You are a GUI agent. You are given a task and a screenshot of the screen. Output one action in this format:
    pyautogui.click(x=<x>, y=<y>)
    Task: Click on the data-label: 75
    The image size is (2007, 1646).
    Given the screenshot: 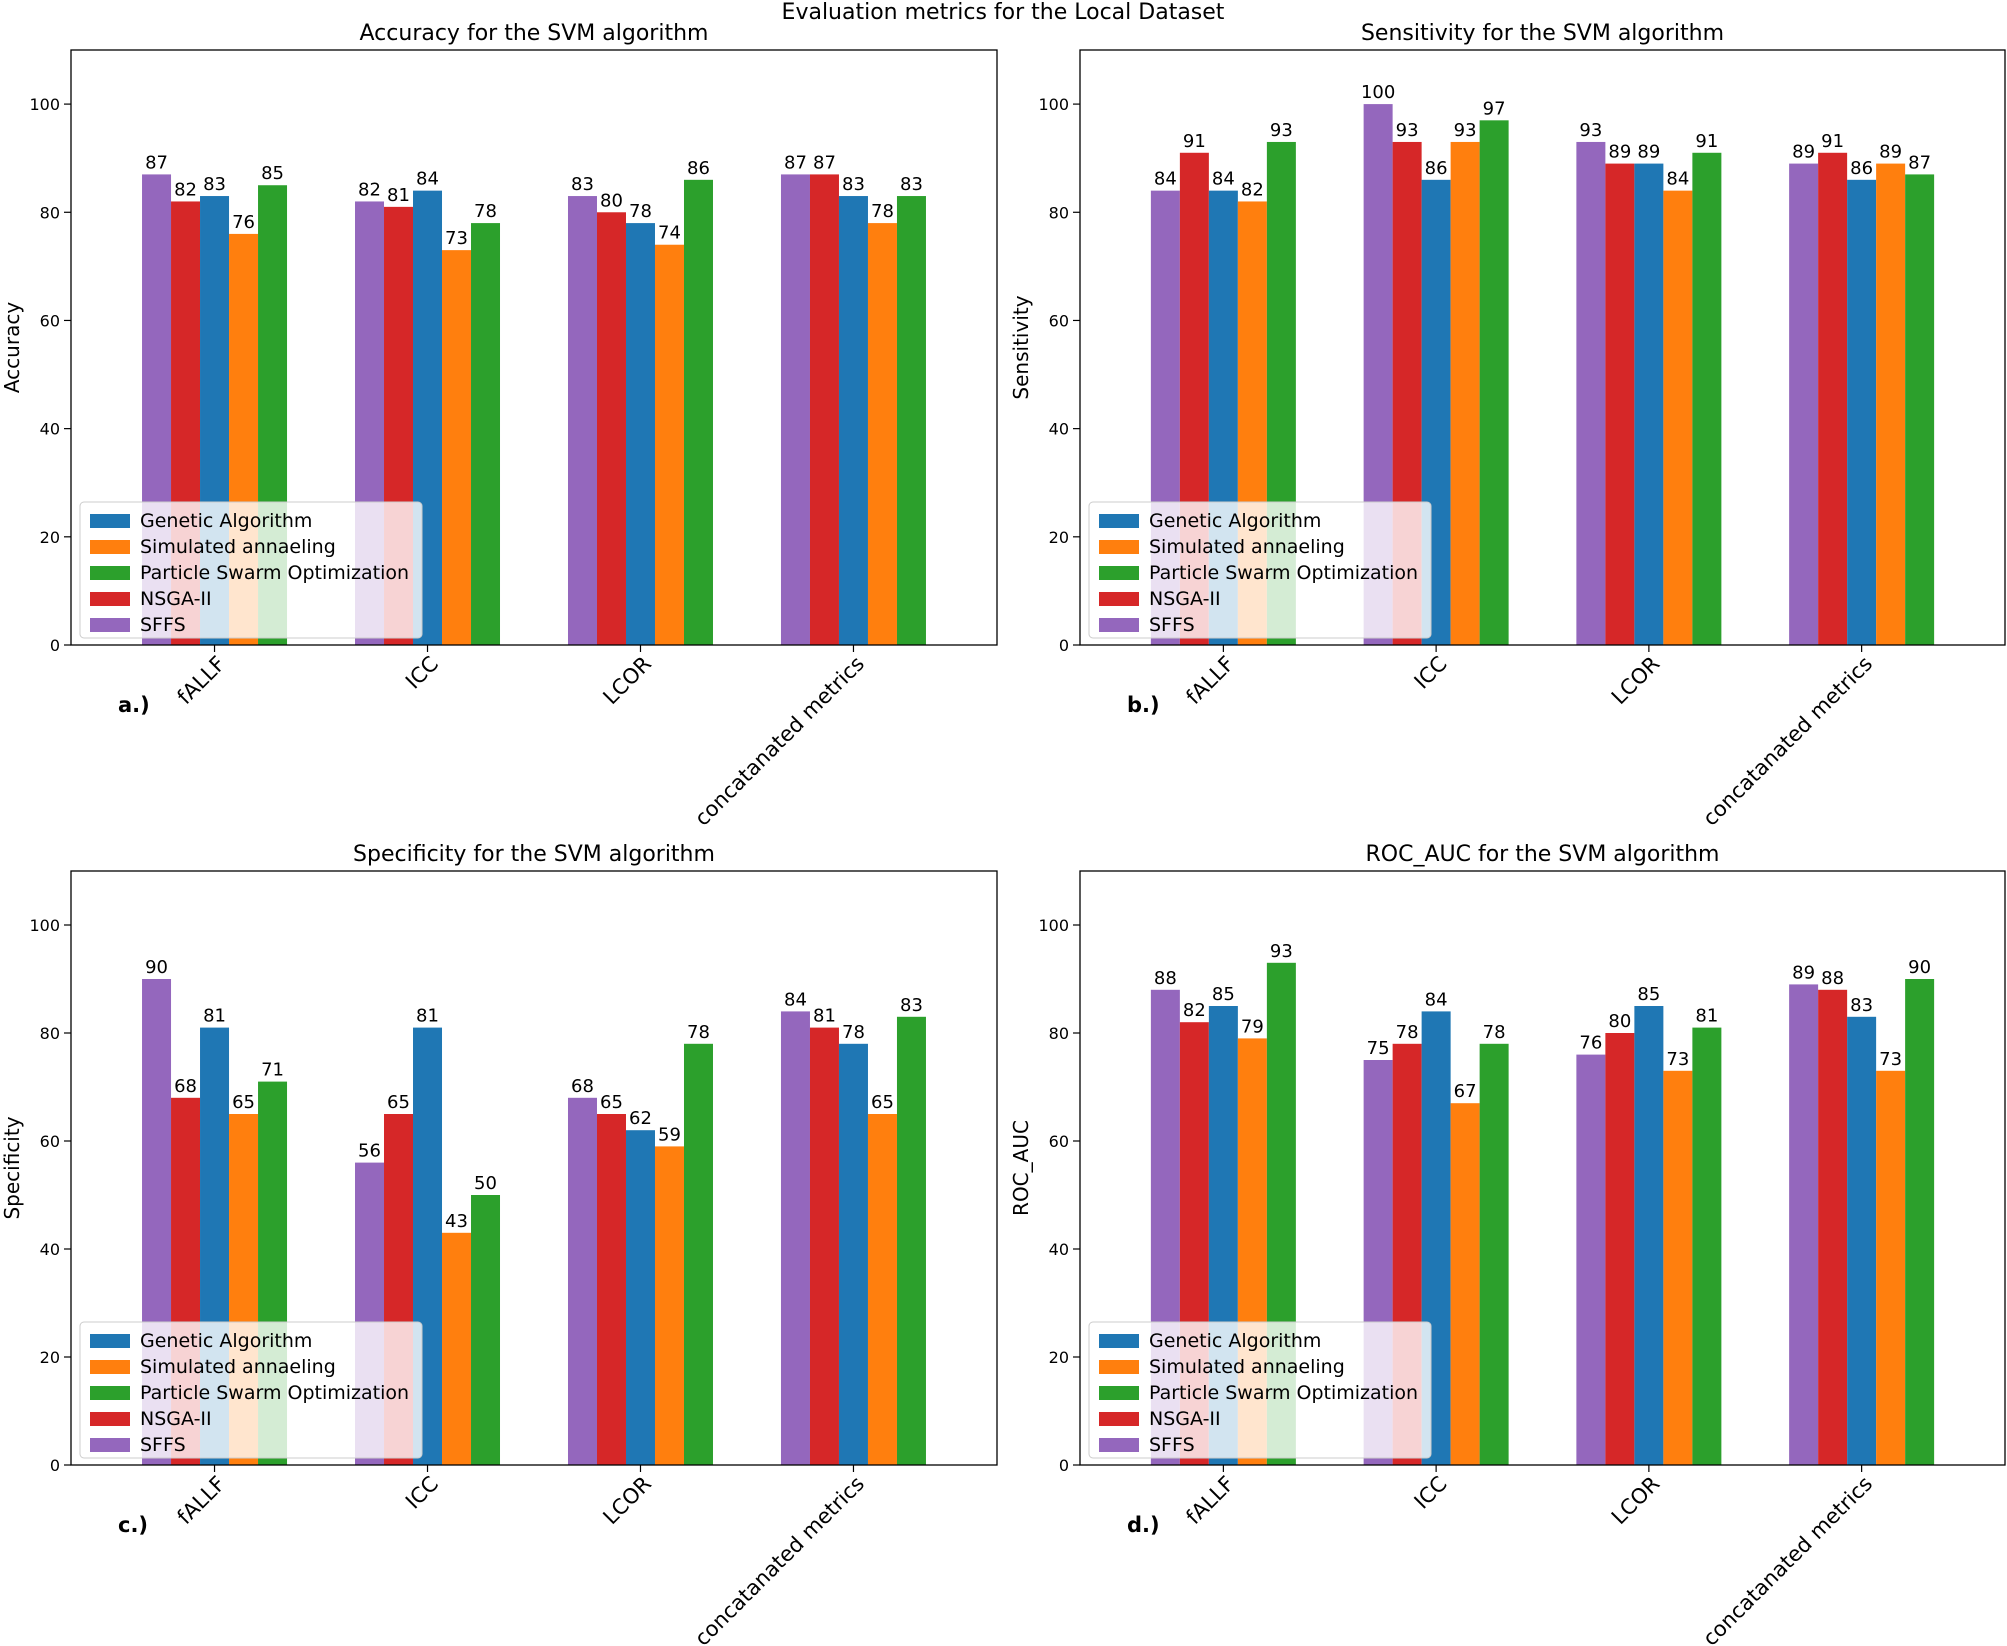 What is the action you would take?
    pyautogui.click(x=1378, y=1048)
    